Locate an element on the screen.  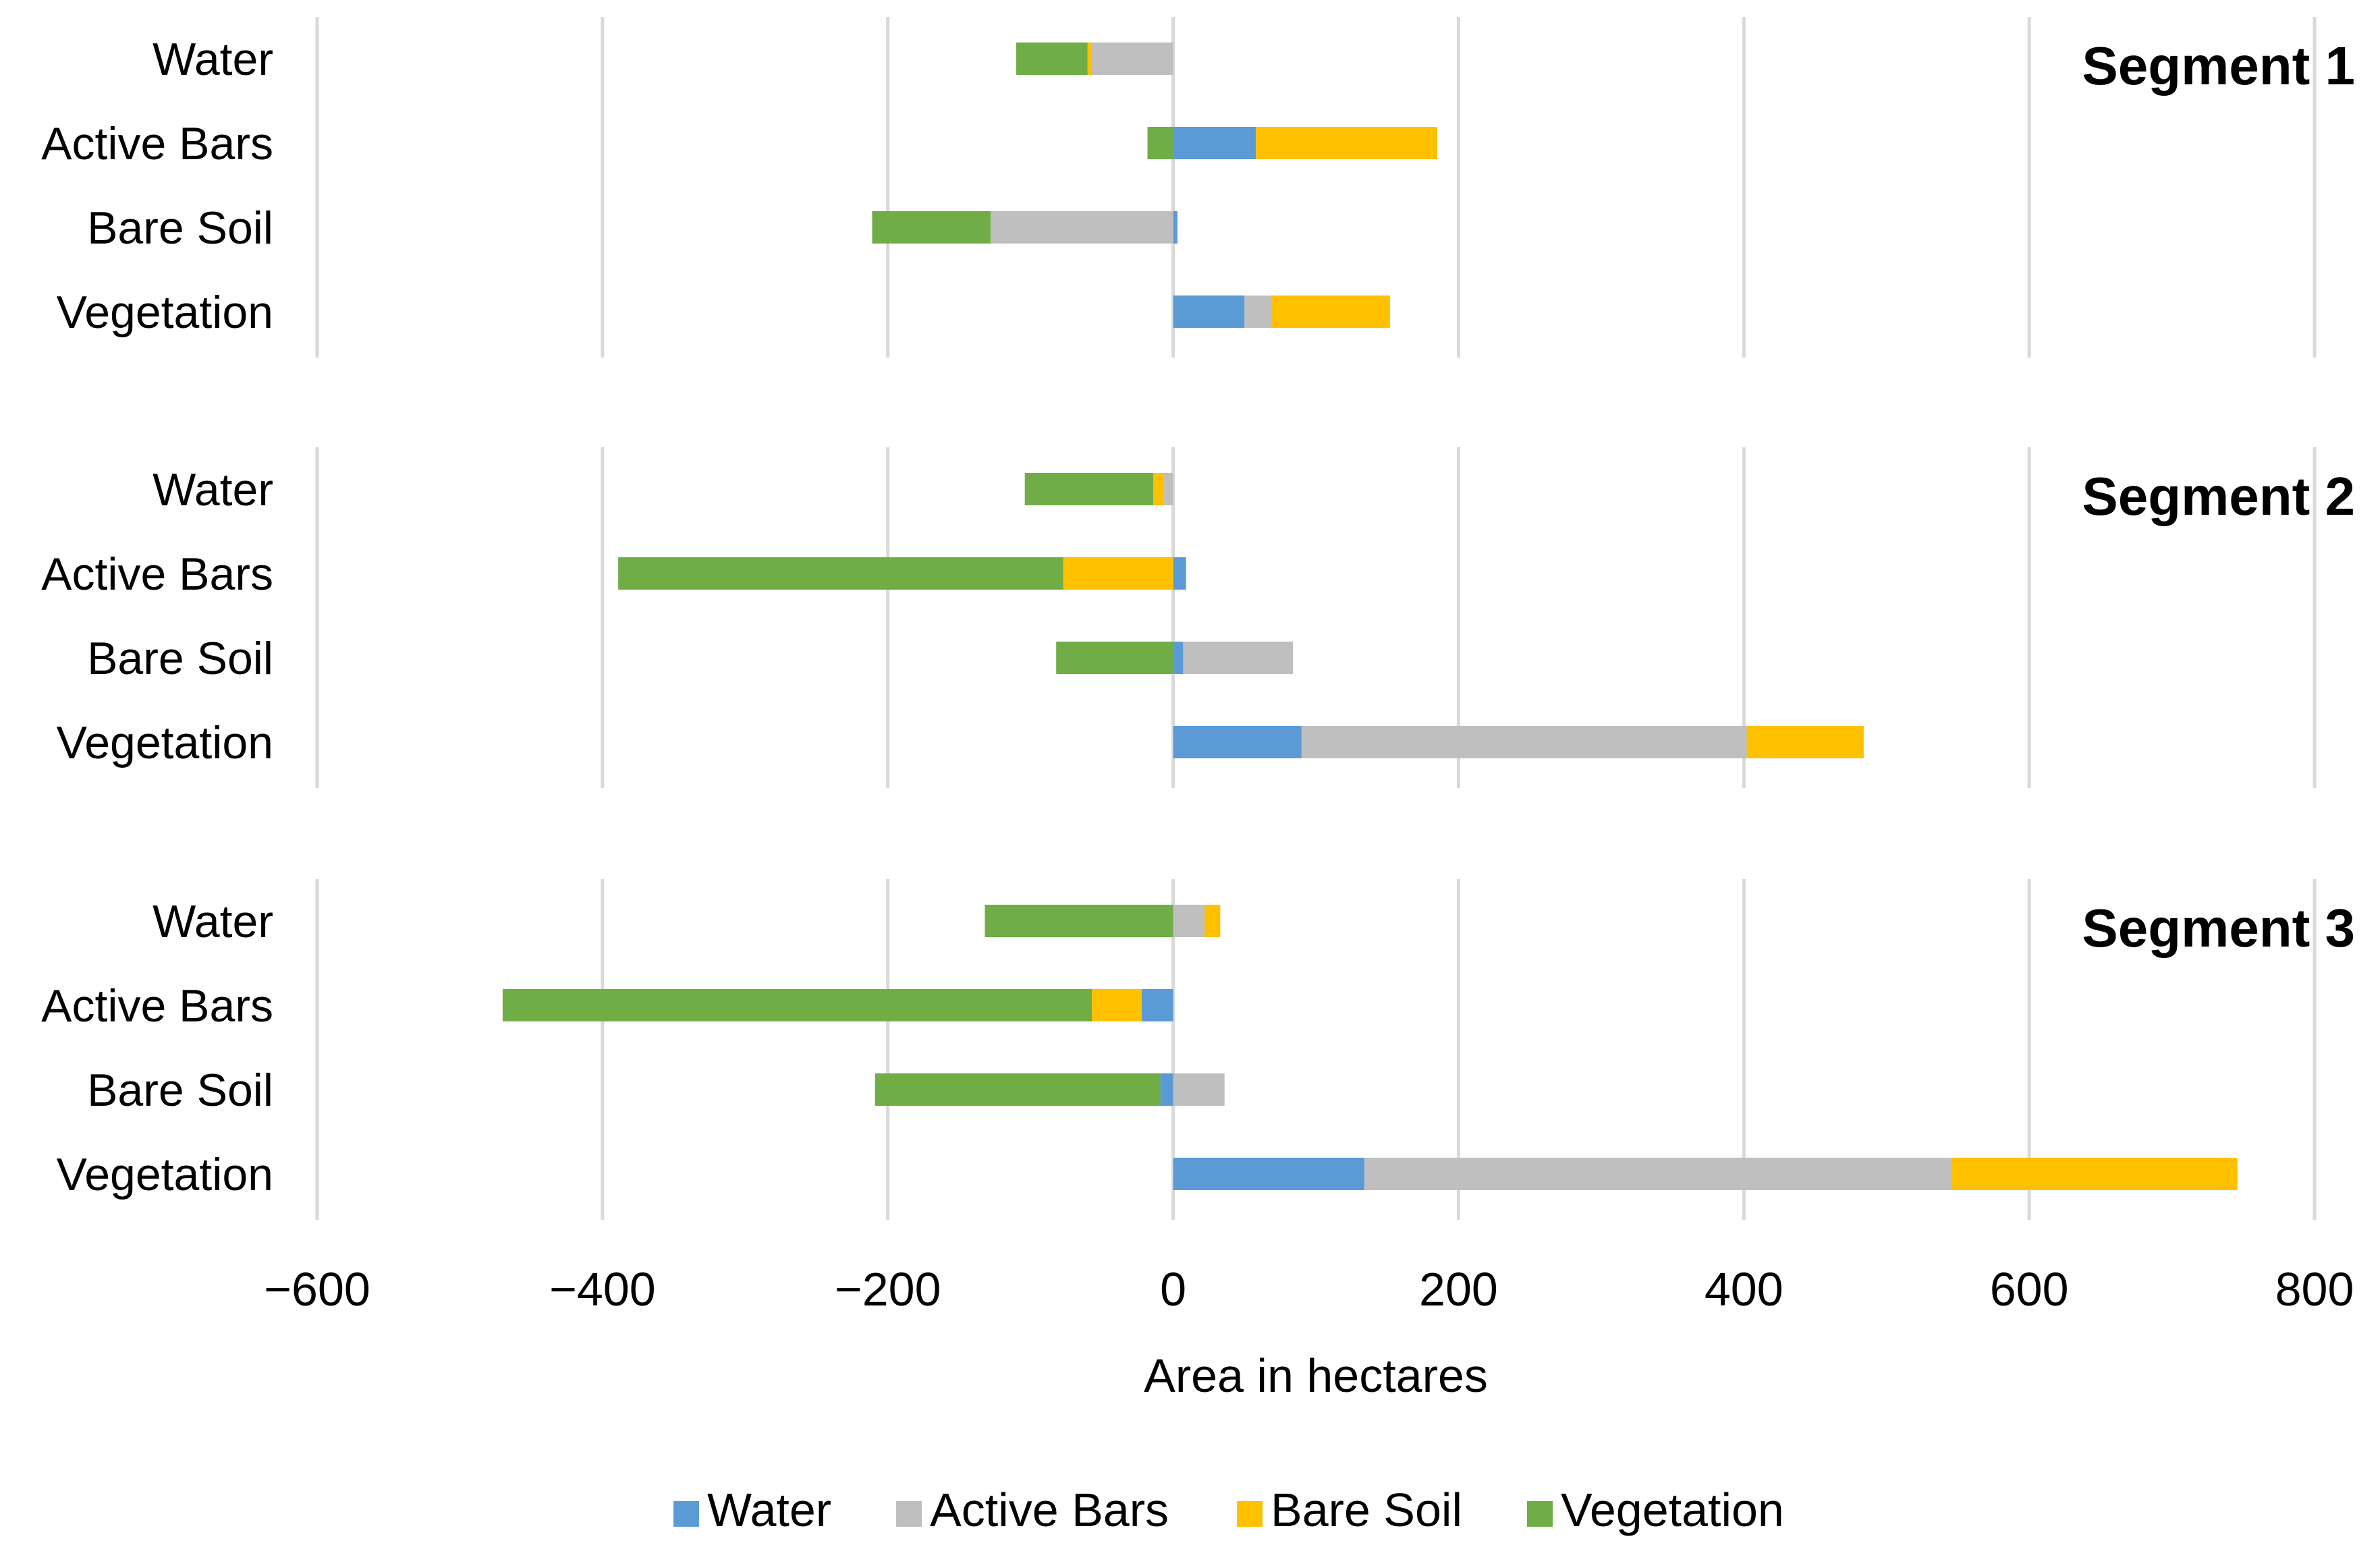
bar-segment3-bare-soil-active-bars is located at coordinates (1199, 1089).